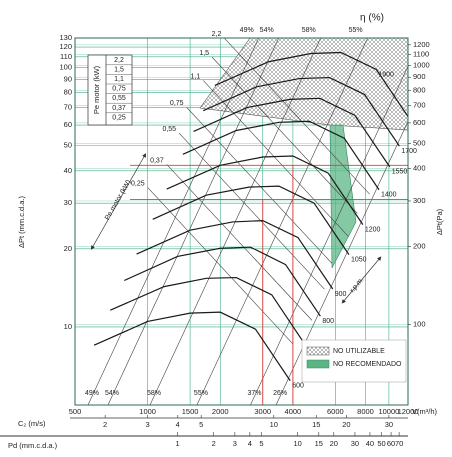 Image resolution: width=452 pixels, height=457 pixels. I want to click on pd-tick-label: 40, so click(370, 443).